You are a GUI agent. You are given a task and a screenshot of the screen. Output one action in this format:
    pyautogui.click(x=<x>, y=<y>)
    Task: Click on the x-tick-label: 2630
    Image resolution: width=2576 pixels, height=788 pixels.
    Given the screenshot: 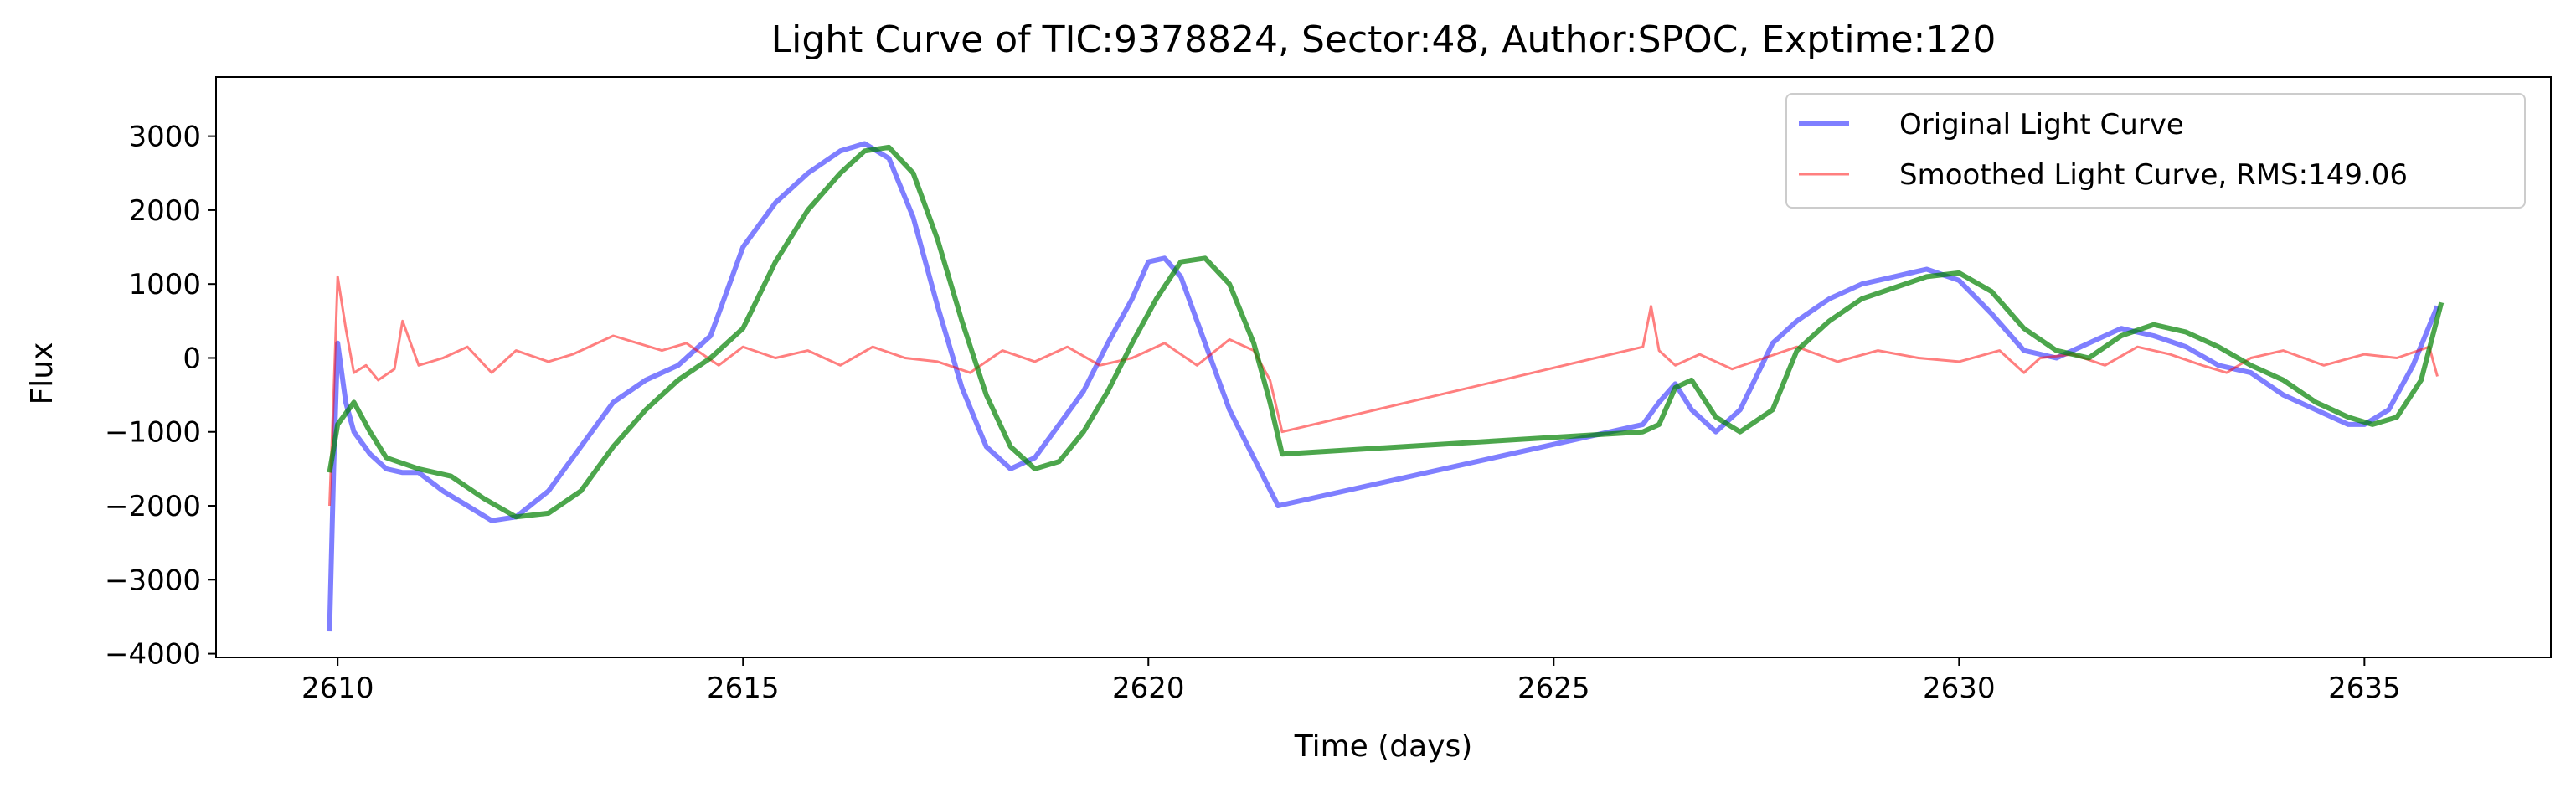 What is the action you would take?
    pyautogui.click(x=1959, y=688)
    